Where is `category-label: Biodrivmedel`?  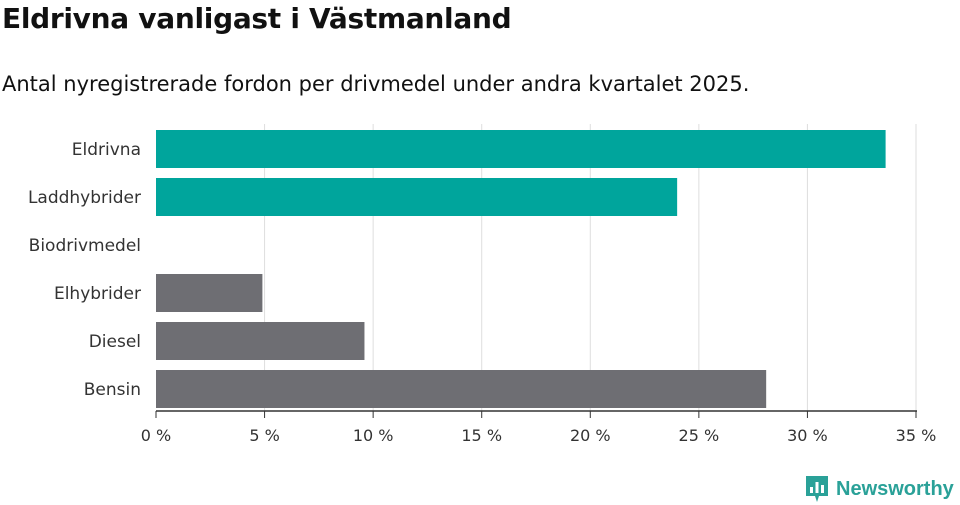
category-label: Biodrivmedel is located at coordinates (85, 246).